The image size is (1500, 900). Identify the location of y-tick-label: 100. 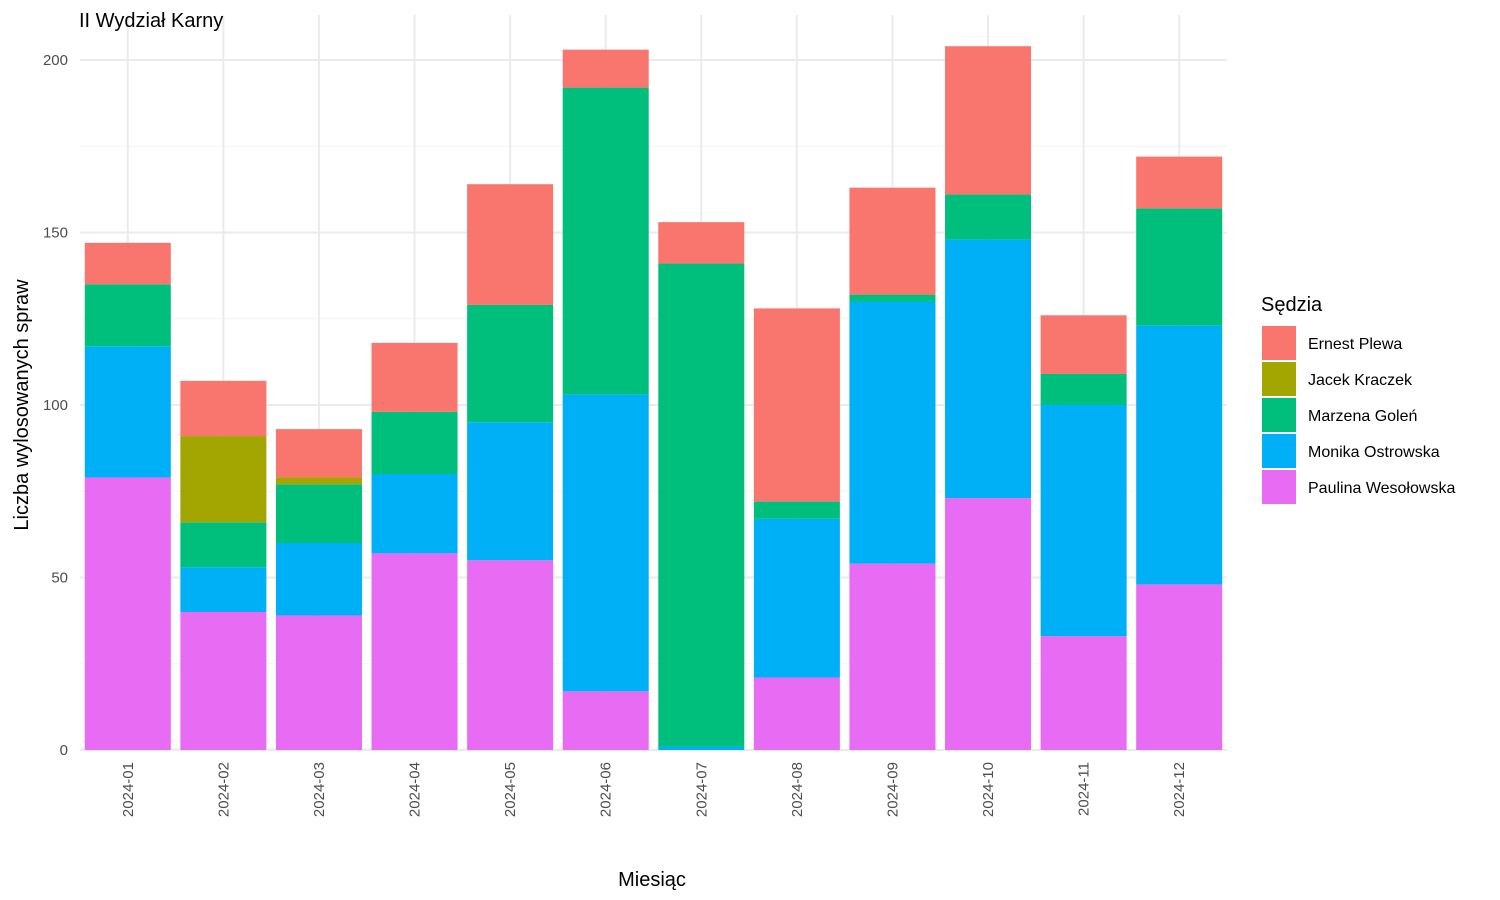
(55, 405).